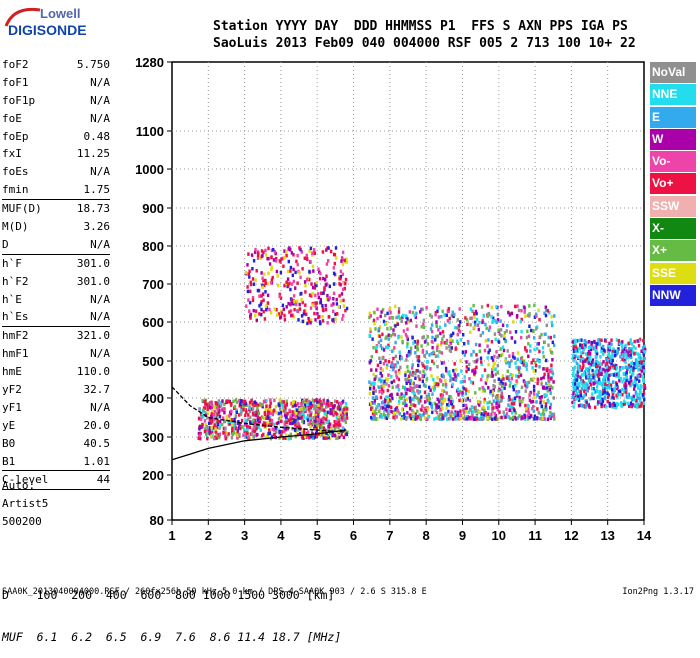  I want to click on x-tick-label: 6, so click(353, 535).